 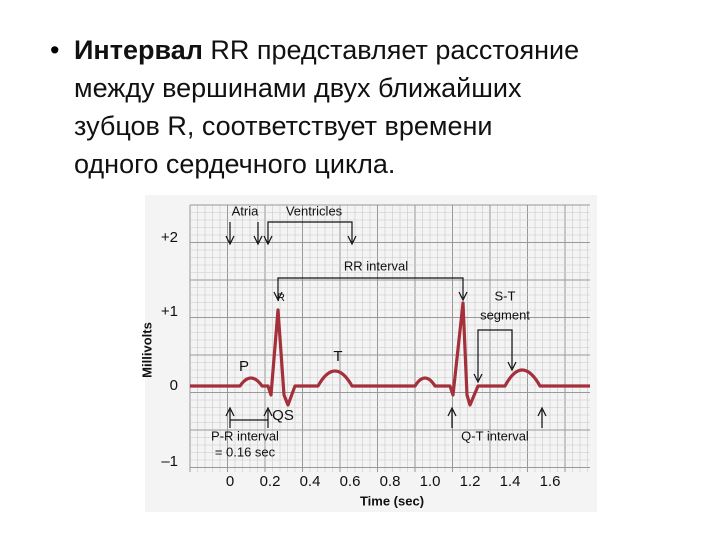 What do you see at coordinates (470, 481) in the screenshot?
I see `x-tick-label: 1.2` at bounding box center [470, 481].